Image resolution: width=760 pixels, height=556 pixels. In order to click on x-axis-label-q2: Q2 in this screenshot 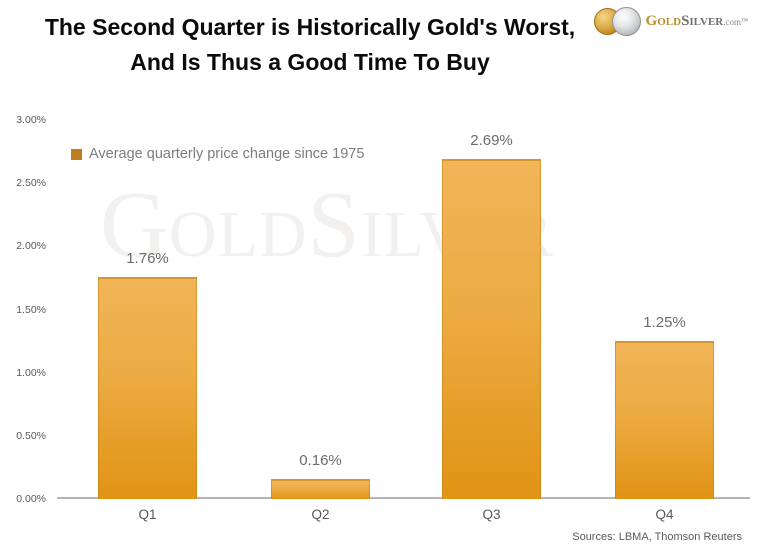, I will do `click(320, 514)`.